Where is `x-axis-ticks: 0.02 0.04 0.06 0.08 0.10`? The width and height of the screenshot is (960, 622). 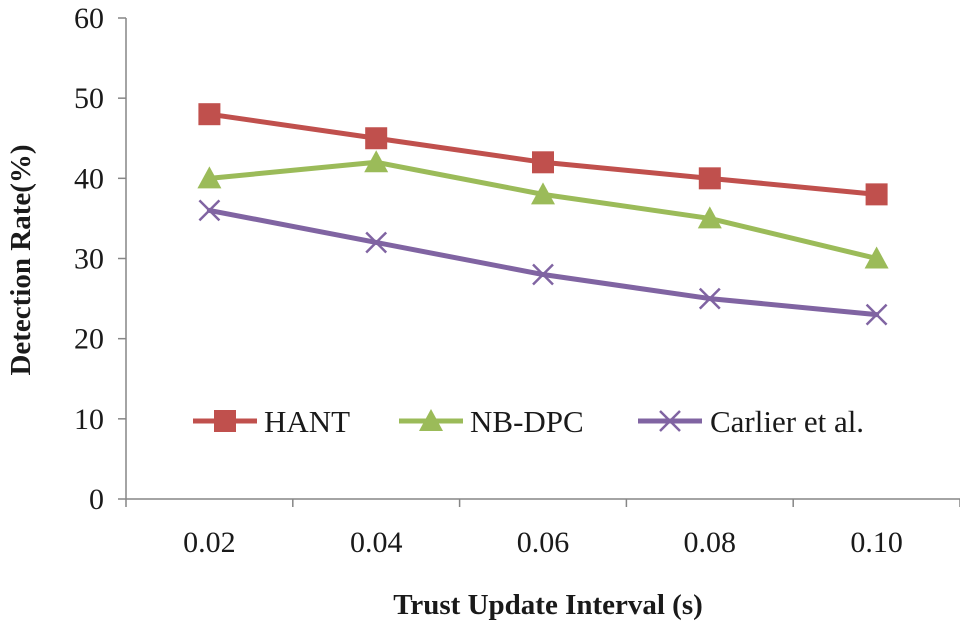
x-axis-ticks: 0.02 0.04 0.06 0.08 0.10 is located at coordinates (542, 529).